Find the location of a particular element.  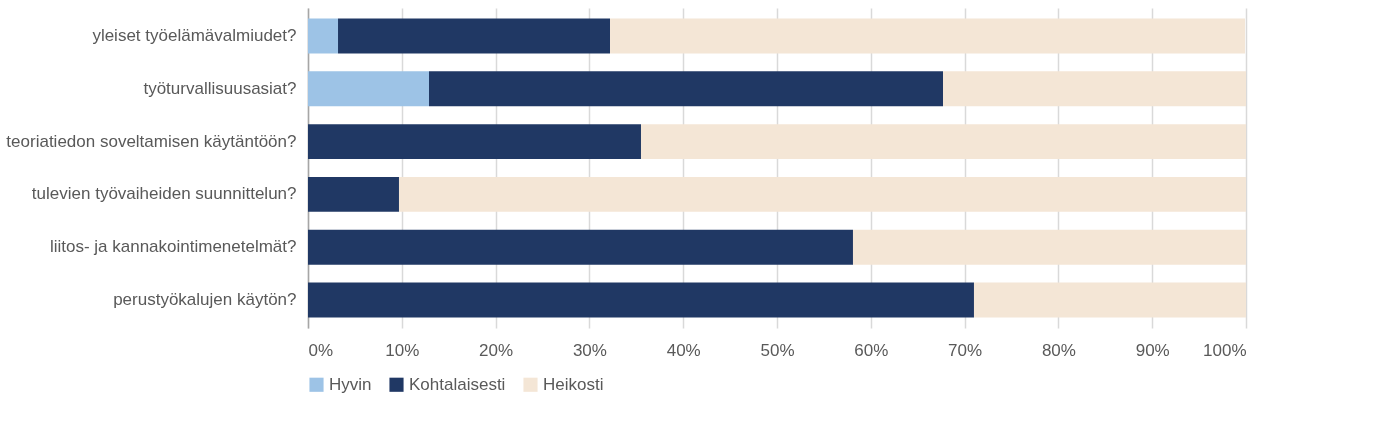

x-tick-label: 30% is located at coordinates (589, 350).